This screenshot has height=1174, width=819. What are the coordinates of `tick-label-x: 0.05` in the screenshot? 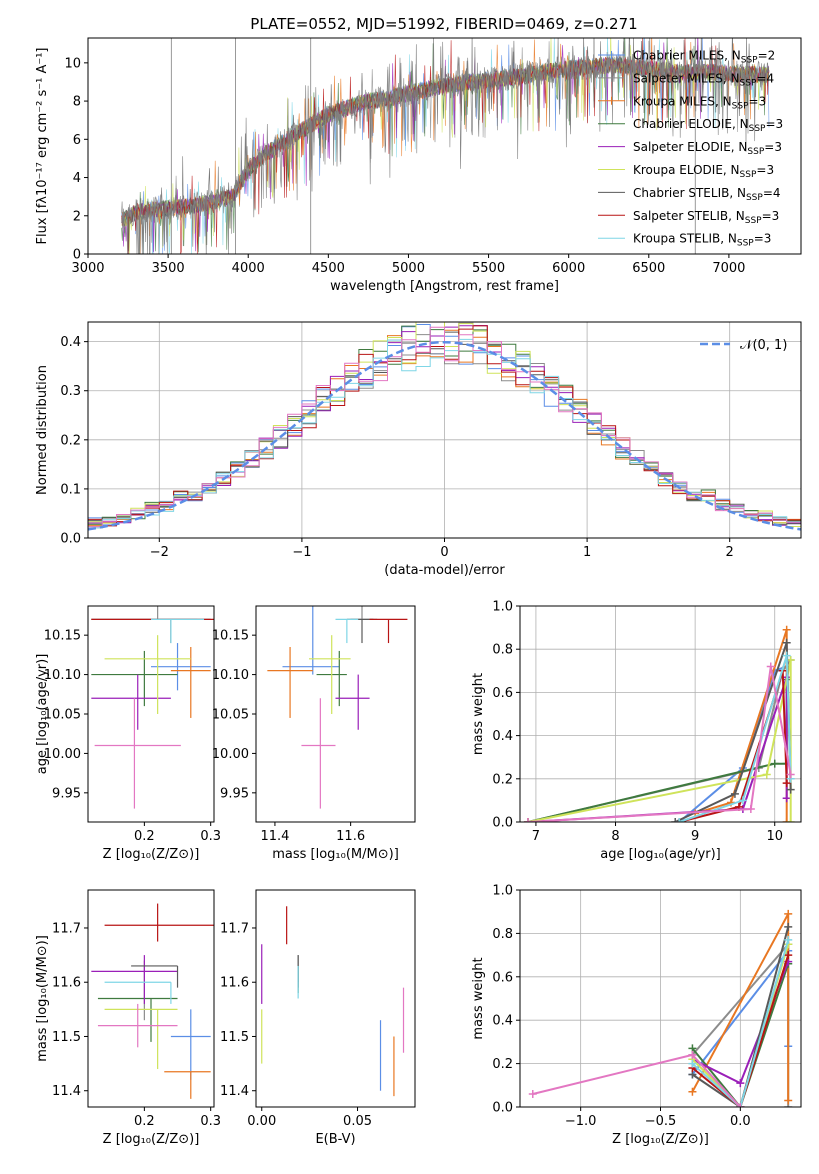 It's located at (357, 1121).